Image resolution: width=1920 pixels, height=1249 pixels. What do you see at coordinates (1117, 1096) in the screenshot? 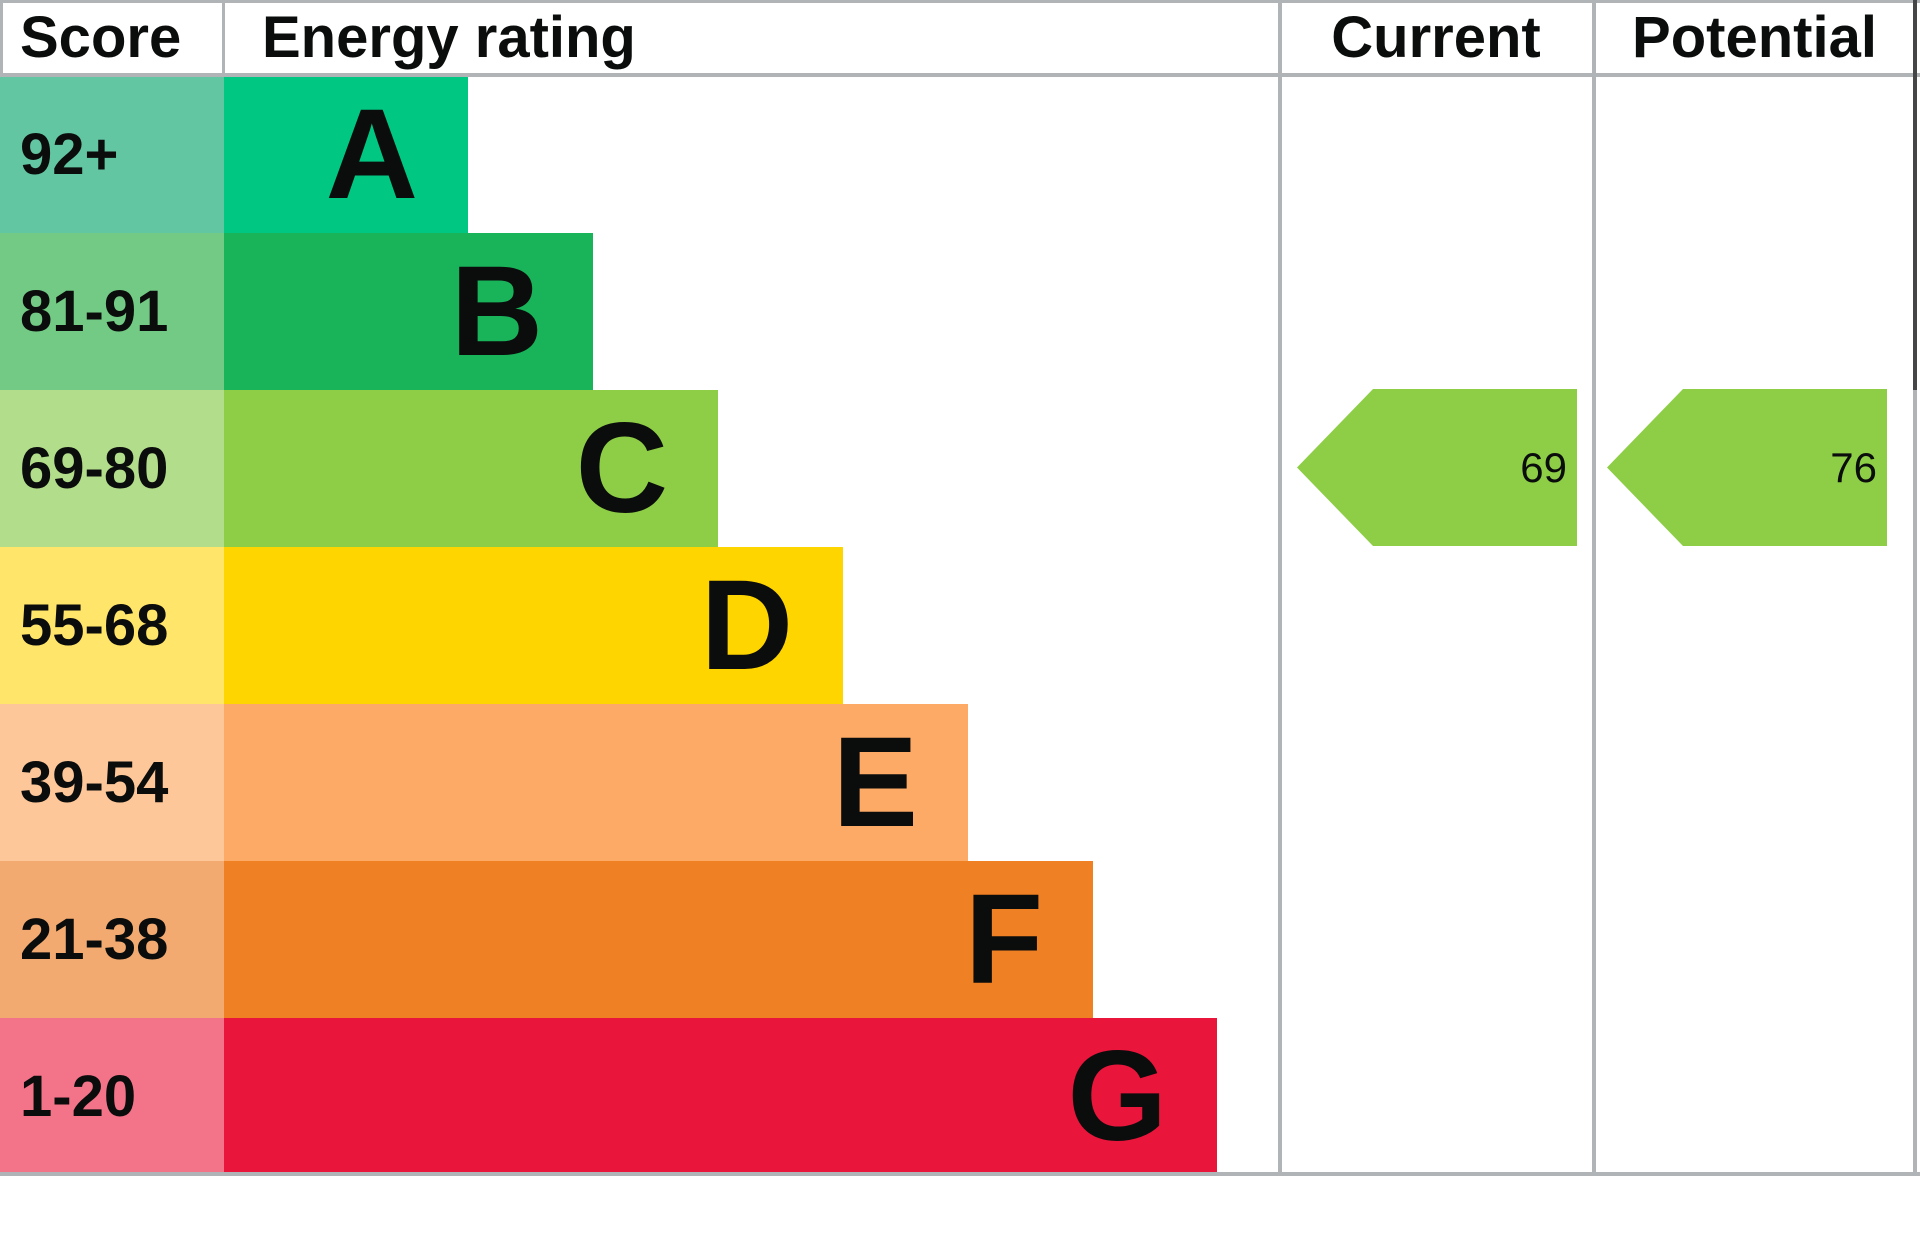
I see `band-letter-g: G` at bounding box center [1117, 1096].